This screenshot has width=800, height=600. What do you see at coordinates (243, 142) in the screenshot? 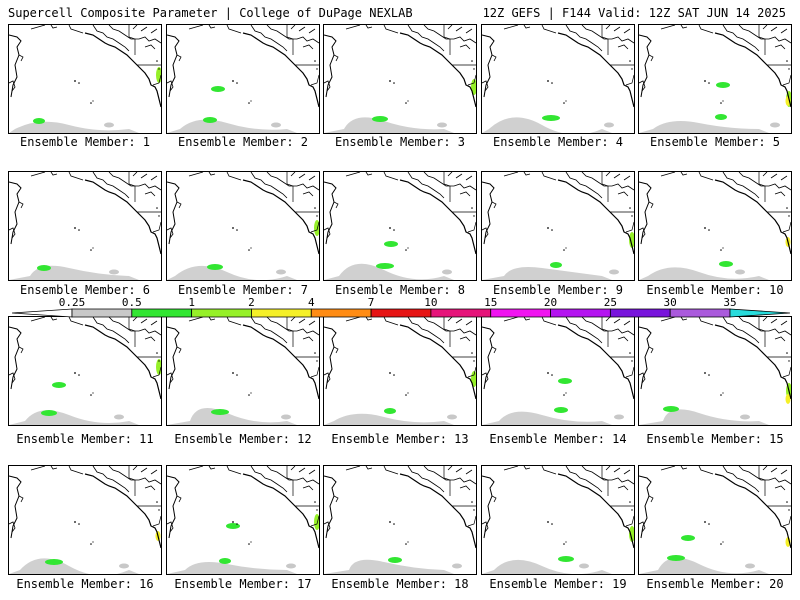
I see `ensemble-member-label: Ensemble Member: 2` at bounding box center [243, 142].